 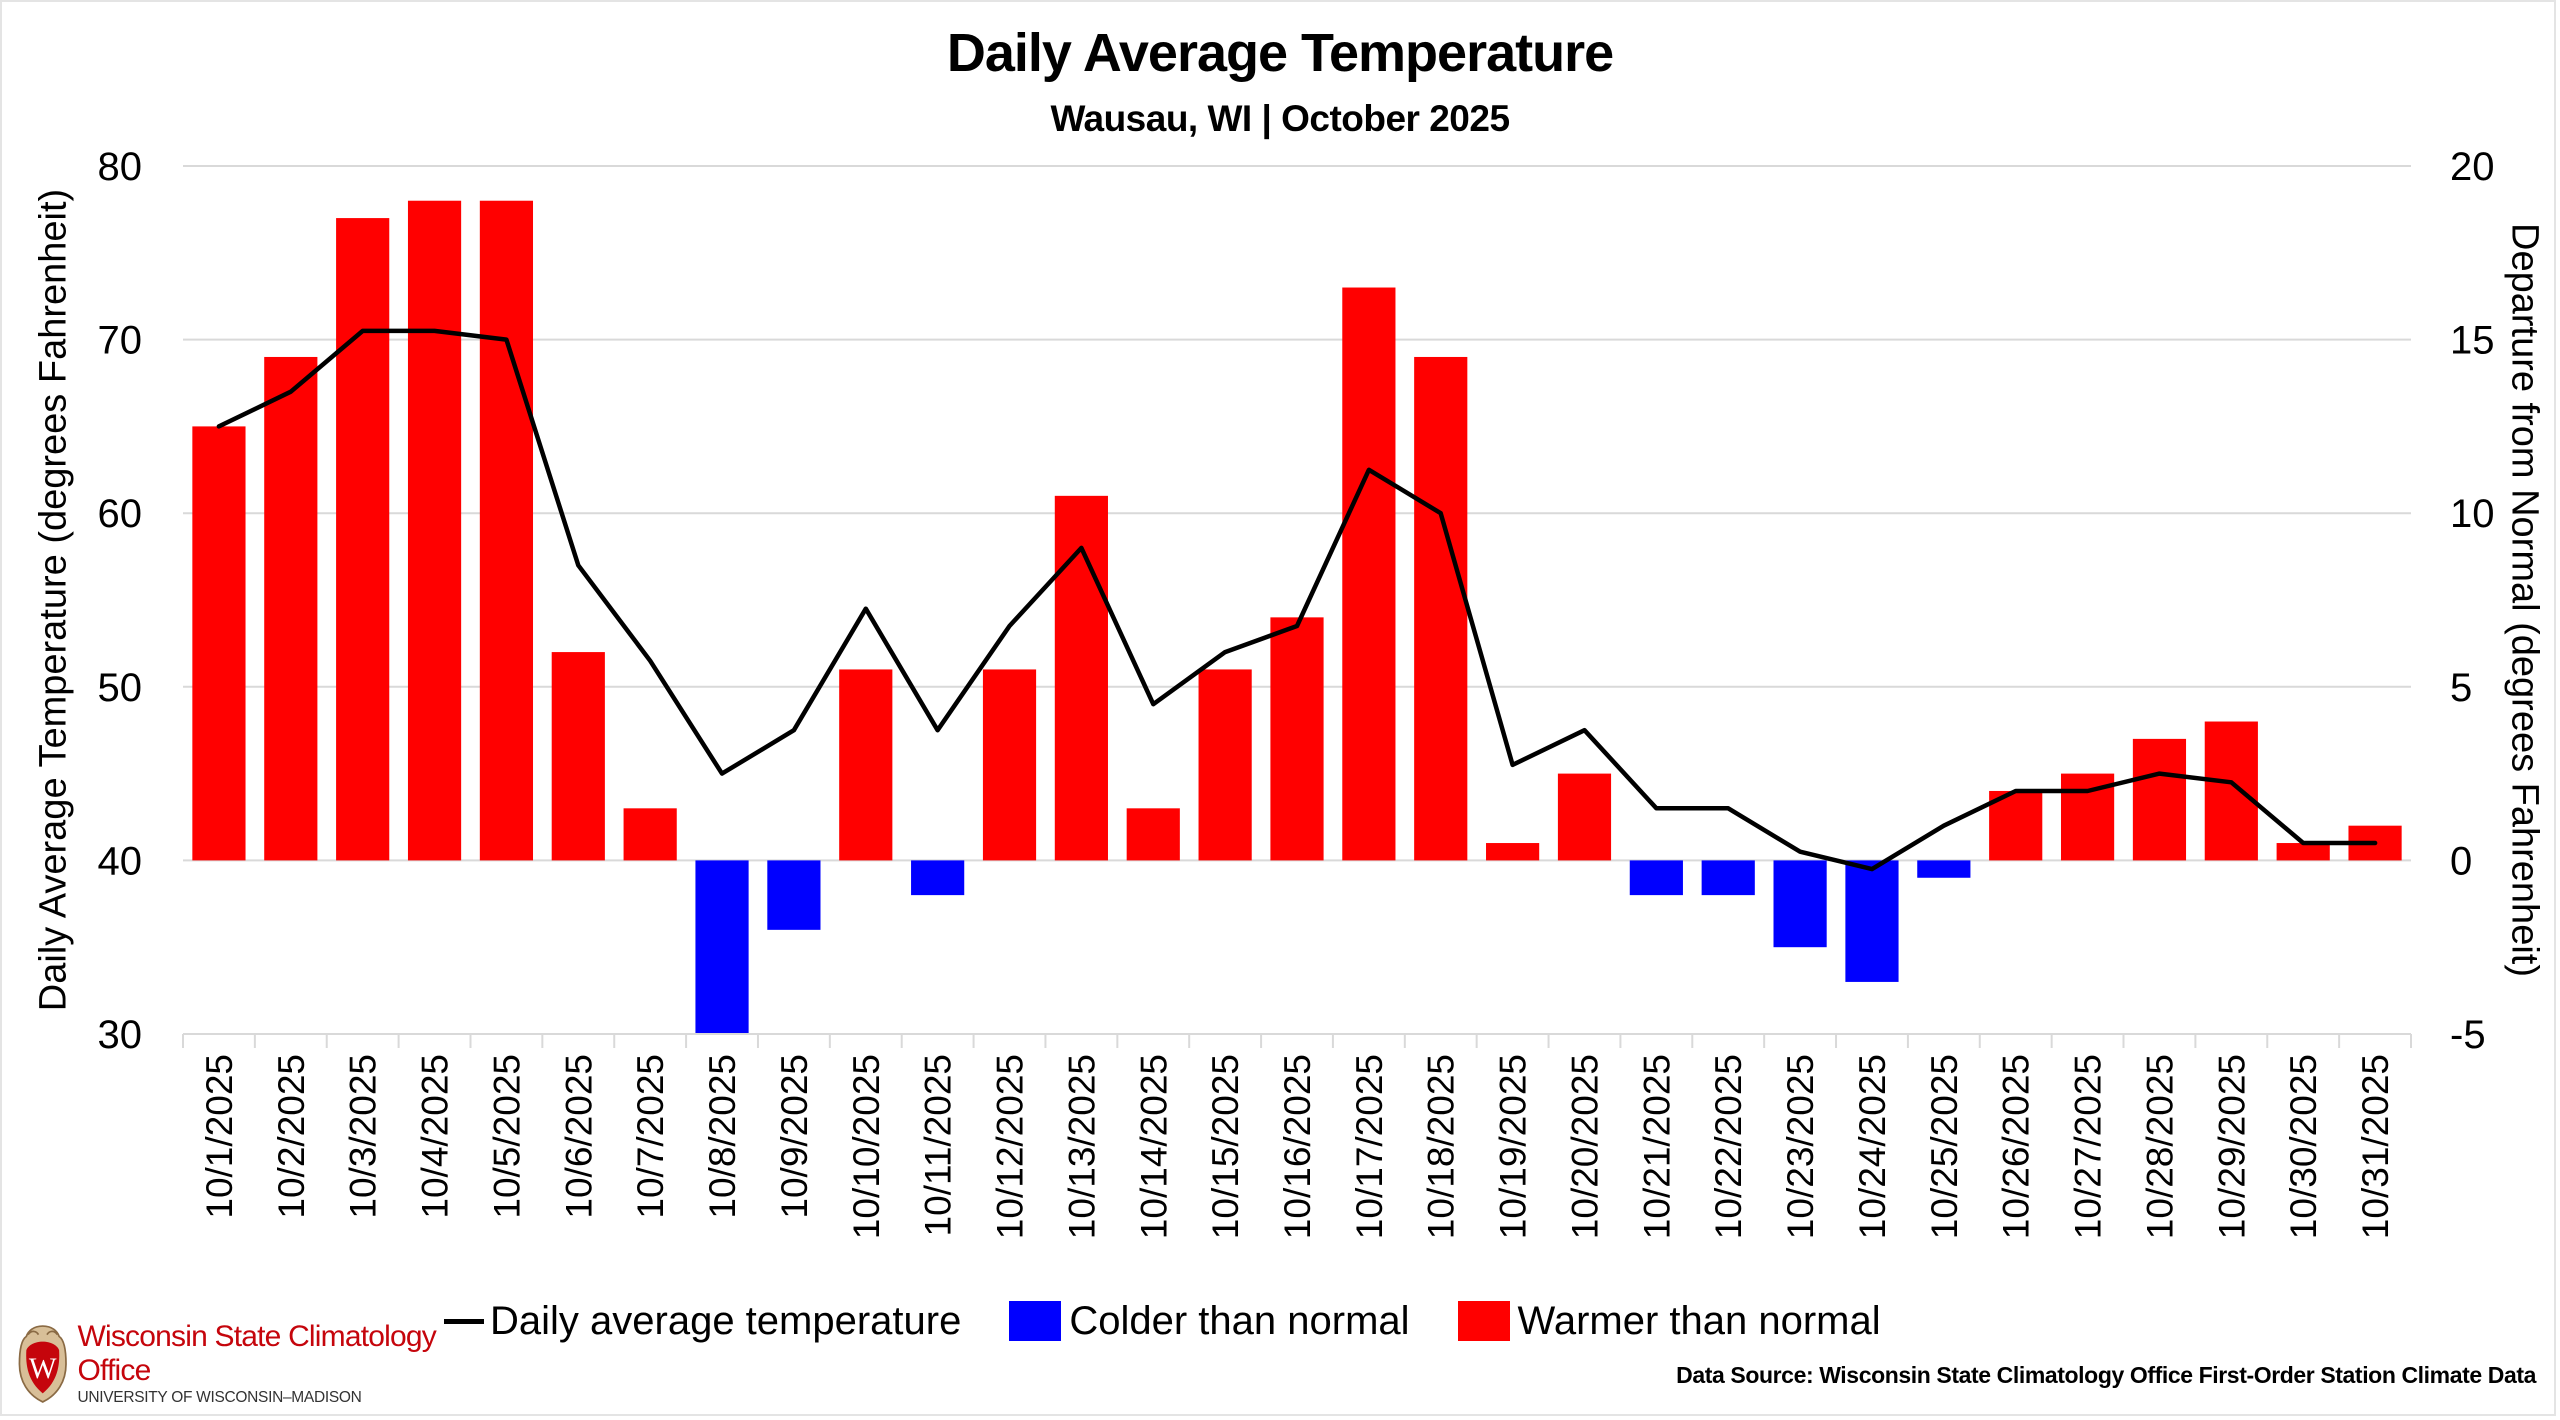 What do you see at coordinates (1280, 118) in the screenshot?
I see `chart-subtitle: Wausau, WI | October 2025` at bounding box center [1280, 118].